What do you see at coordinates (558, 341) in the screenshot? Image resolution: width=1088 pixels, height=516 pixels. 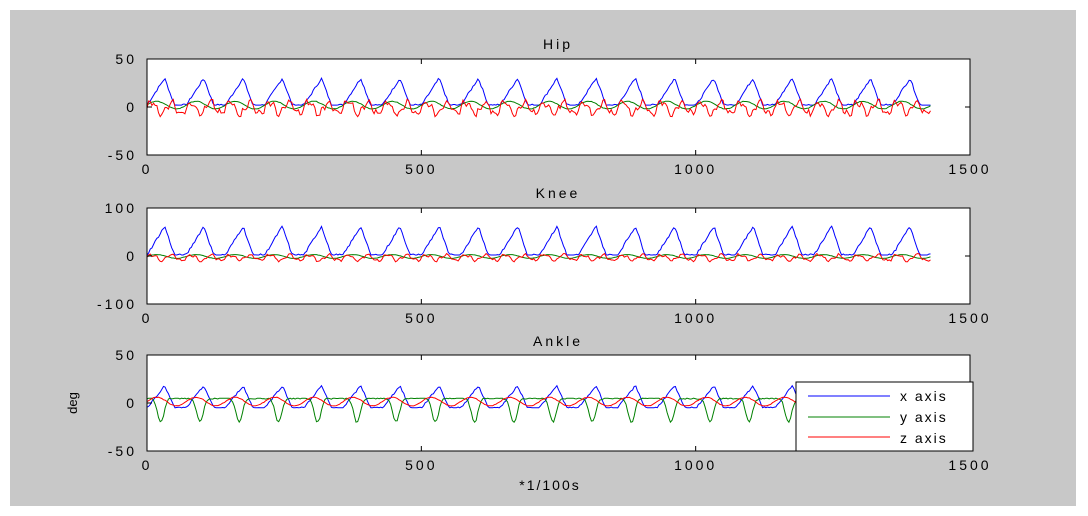 I see `panel-title: Ankle` at bounding box center [558, 341].